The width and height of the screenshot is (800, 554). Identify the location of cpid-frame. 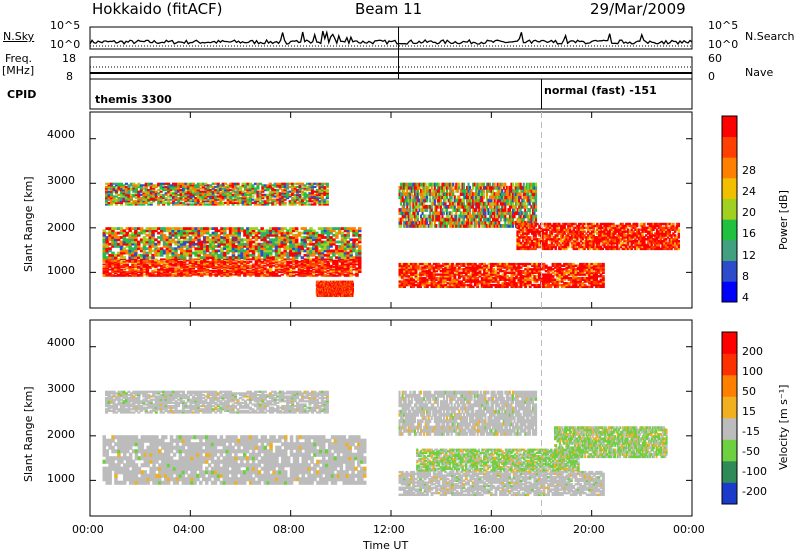
(391, 94).